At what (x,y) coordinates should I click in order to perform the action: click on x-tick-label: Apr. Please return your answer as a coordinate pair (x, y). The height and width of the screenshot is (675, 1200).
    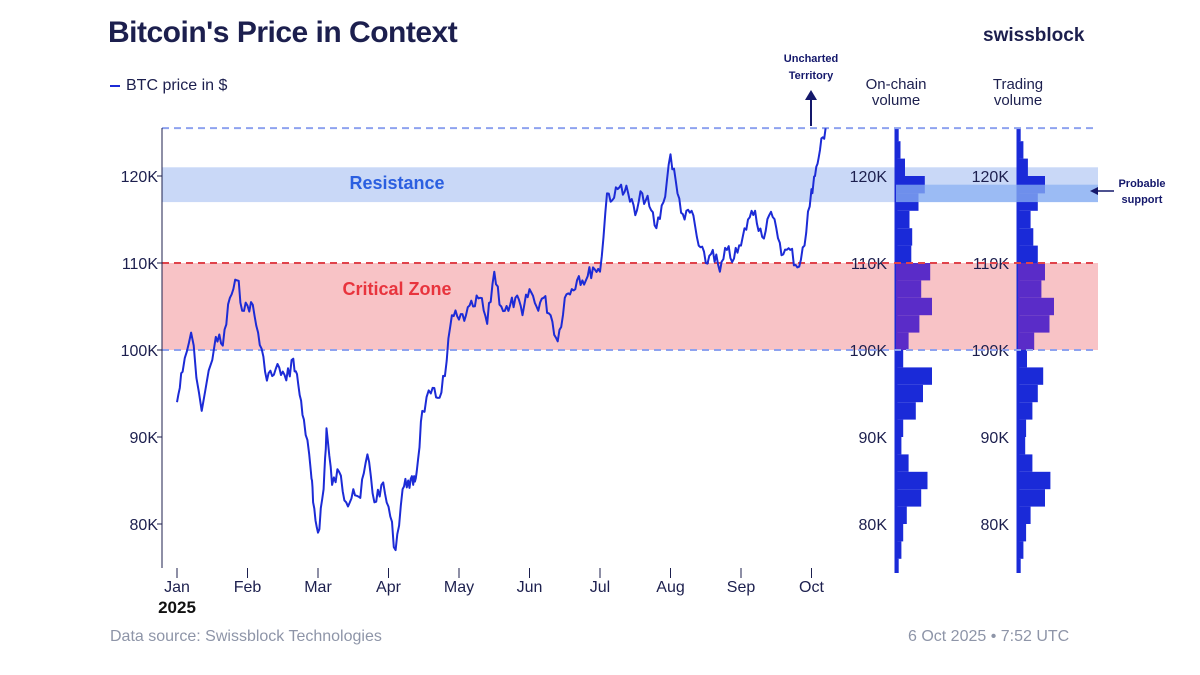
    Looking at the image, I should click on (389, 587).